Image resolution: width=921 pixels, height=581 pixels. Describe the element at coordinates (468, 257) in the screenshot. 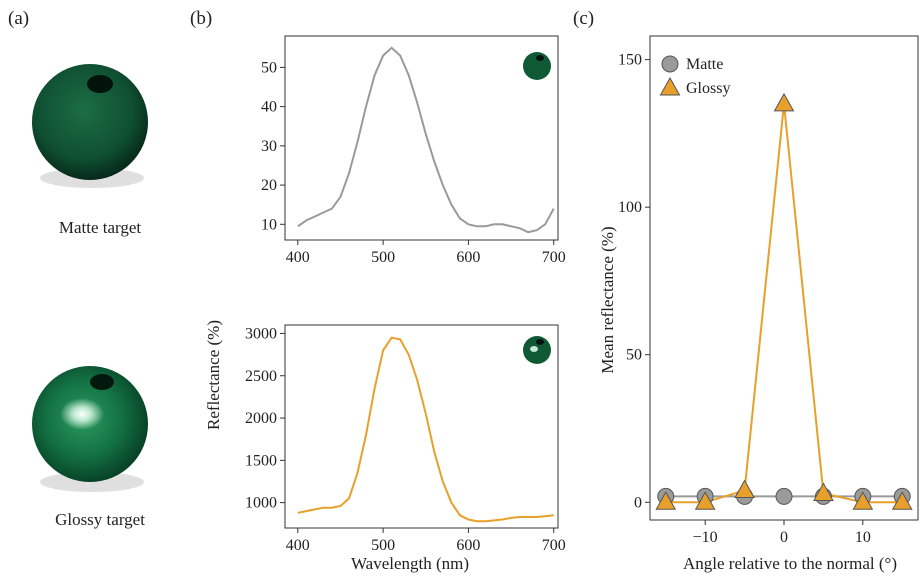

I see `top-spectrum-xtick-label: 600` at that location.